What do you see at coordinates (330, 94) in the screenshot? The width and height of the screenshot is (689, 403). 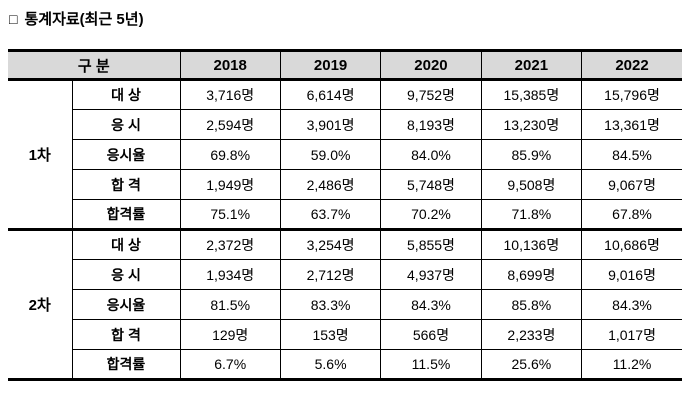 I see `data-cell: 6,614명` at bounding box center [330, 94].